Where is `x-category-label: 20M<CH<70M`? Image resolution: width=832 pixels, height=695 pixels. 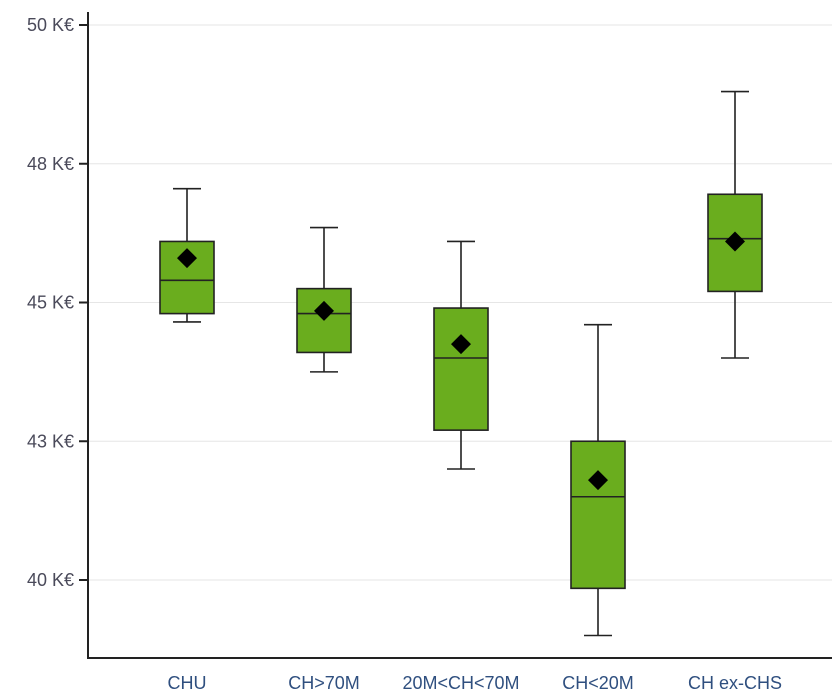 x-category-label: 20M<CH<70M is located at coordinates (460, 683).